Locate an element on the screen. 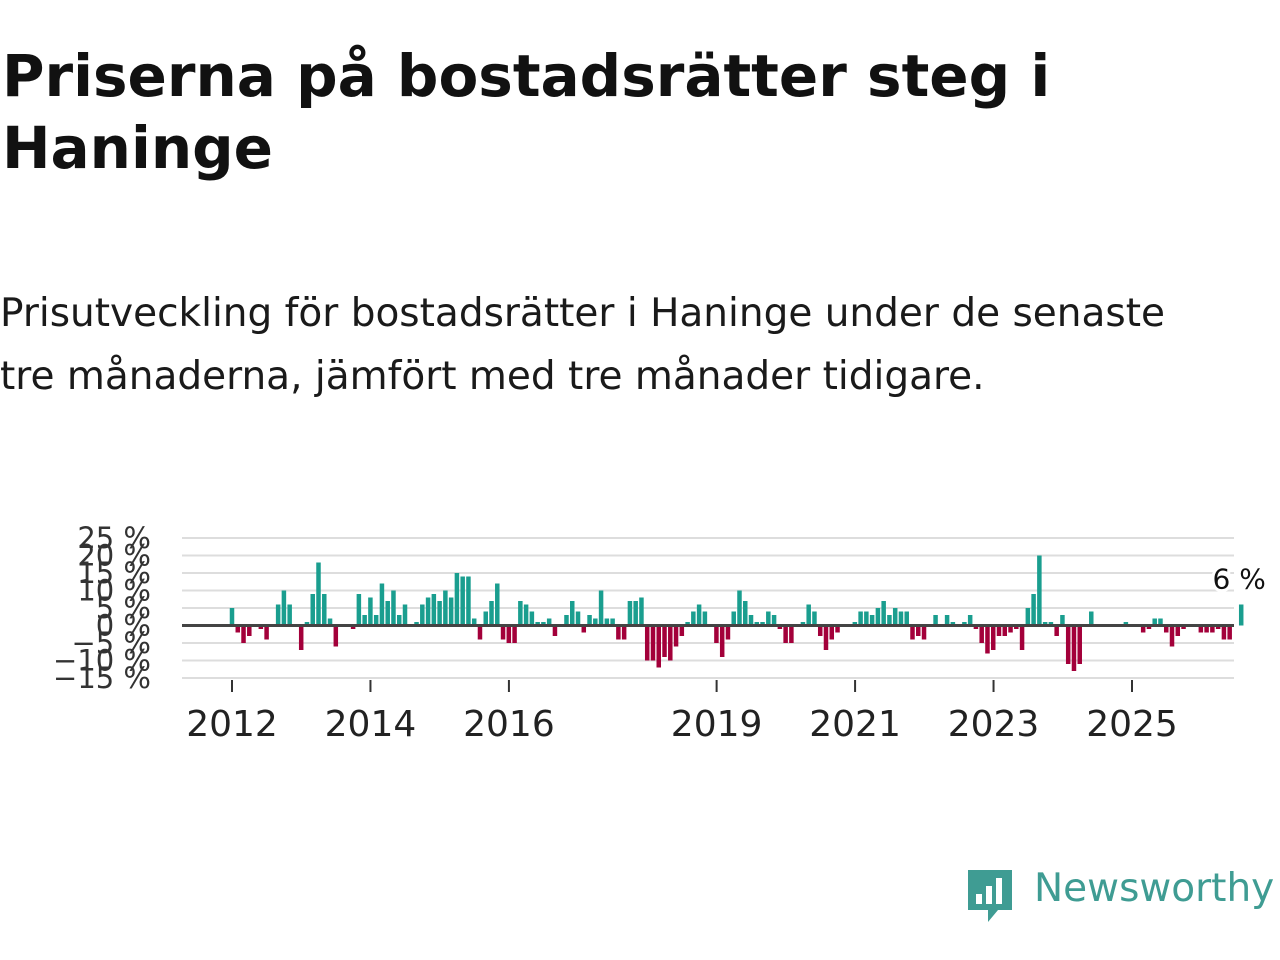 This screenshot has width=1280, height=960. x-tick-label: 2019 is located at coordinates (717, 722).